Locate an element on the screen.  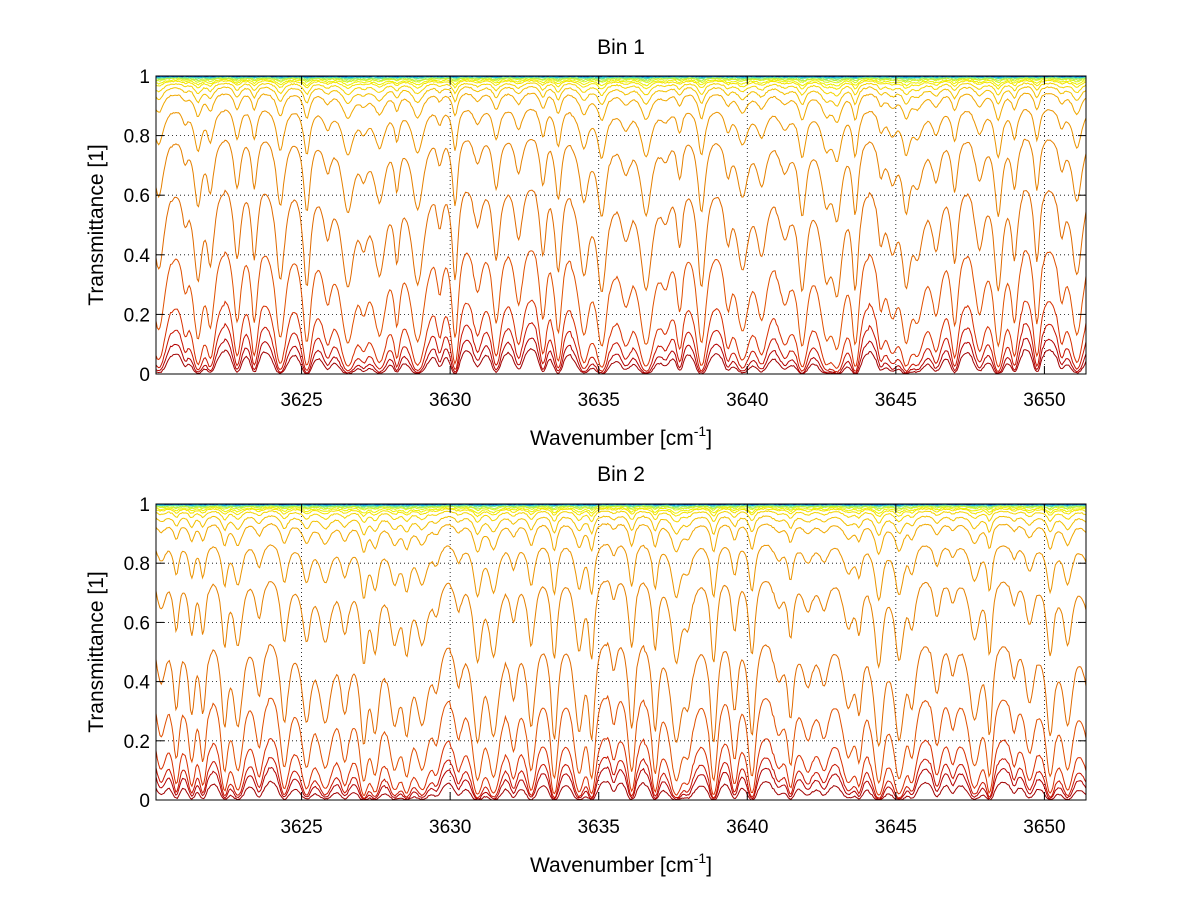
chart-title: Bin 2 is located at coordinates (621, 474).